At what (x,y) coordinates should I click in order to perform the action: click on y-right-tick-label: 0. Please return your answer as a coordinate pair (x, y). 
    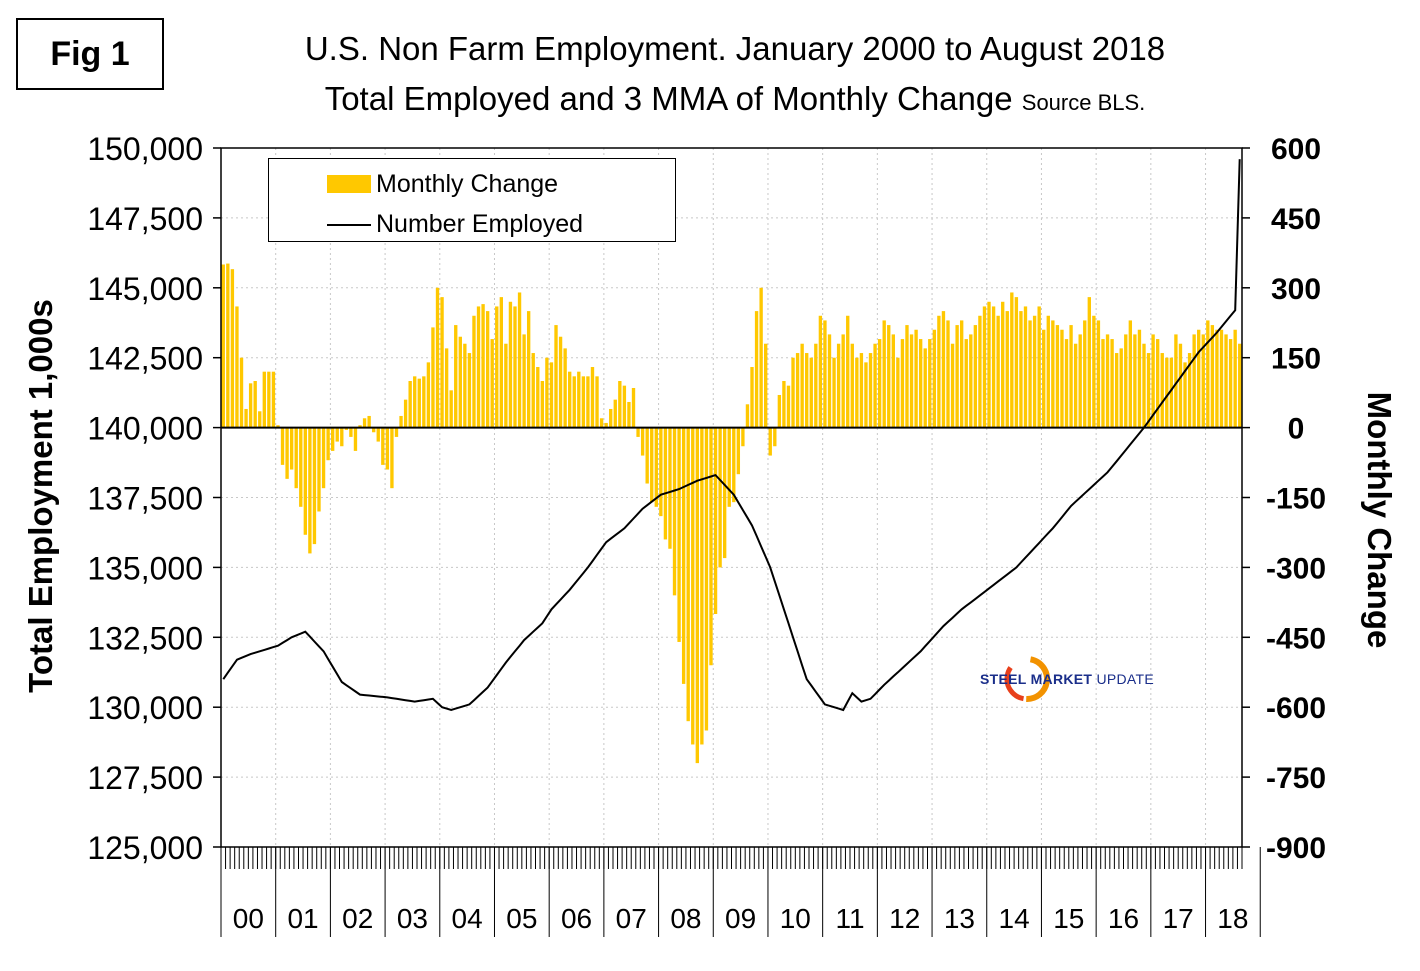
    Looking at the image, I should click on (1296, 429).